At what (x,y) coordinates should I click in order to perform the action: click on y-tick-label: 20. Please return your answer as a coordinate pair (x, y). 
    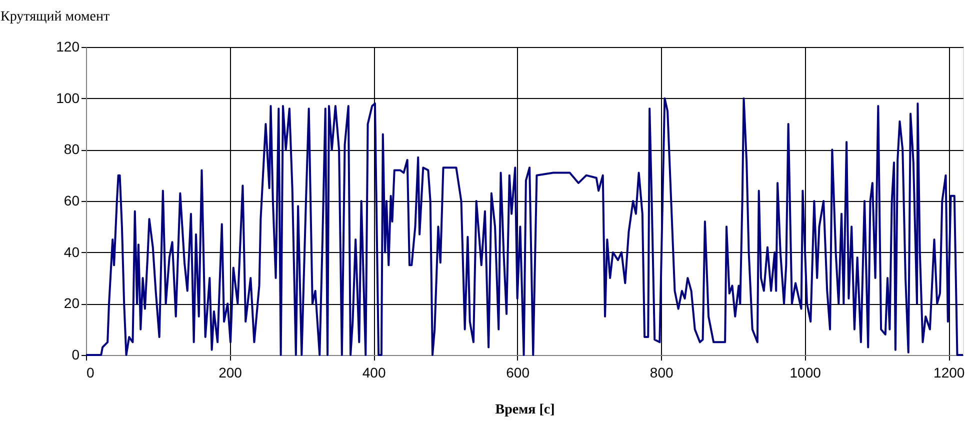
    Looking at the image, I should click on (72, 303).